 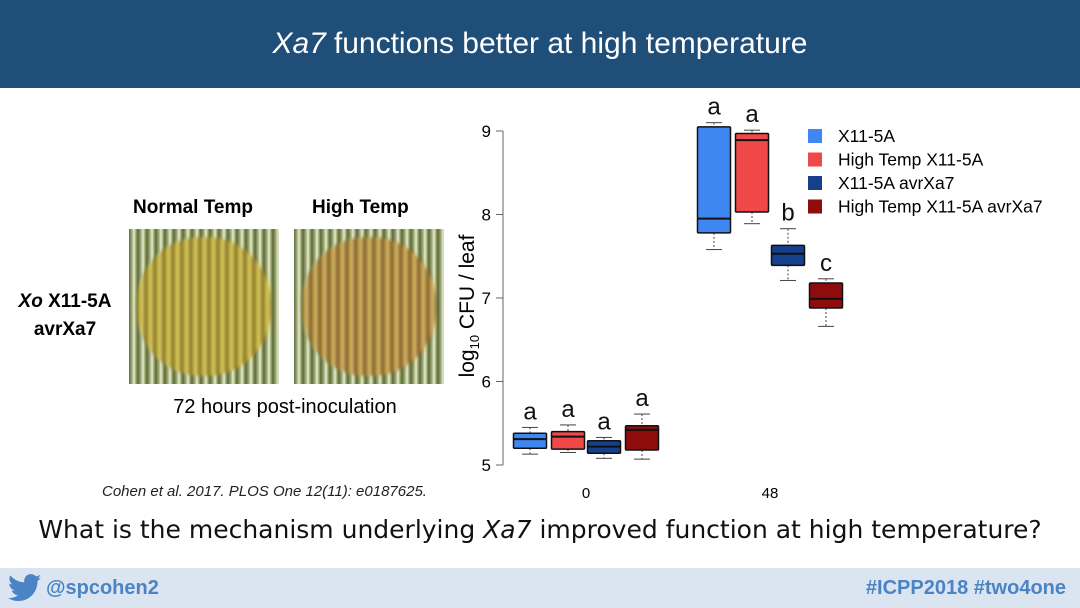 I want to click on y-axis-label: log10 CFU / leaf, so click(x=469, y=305).